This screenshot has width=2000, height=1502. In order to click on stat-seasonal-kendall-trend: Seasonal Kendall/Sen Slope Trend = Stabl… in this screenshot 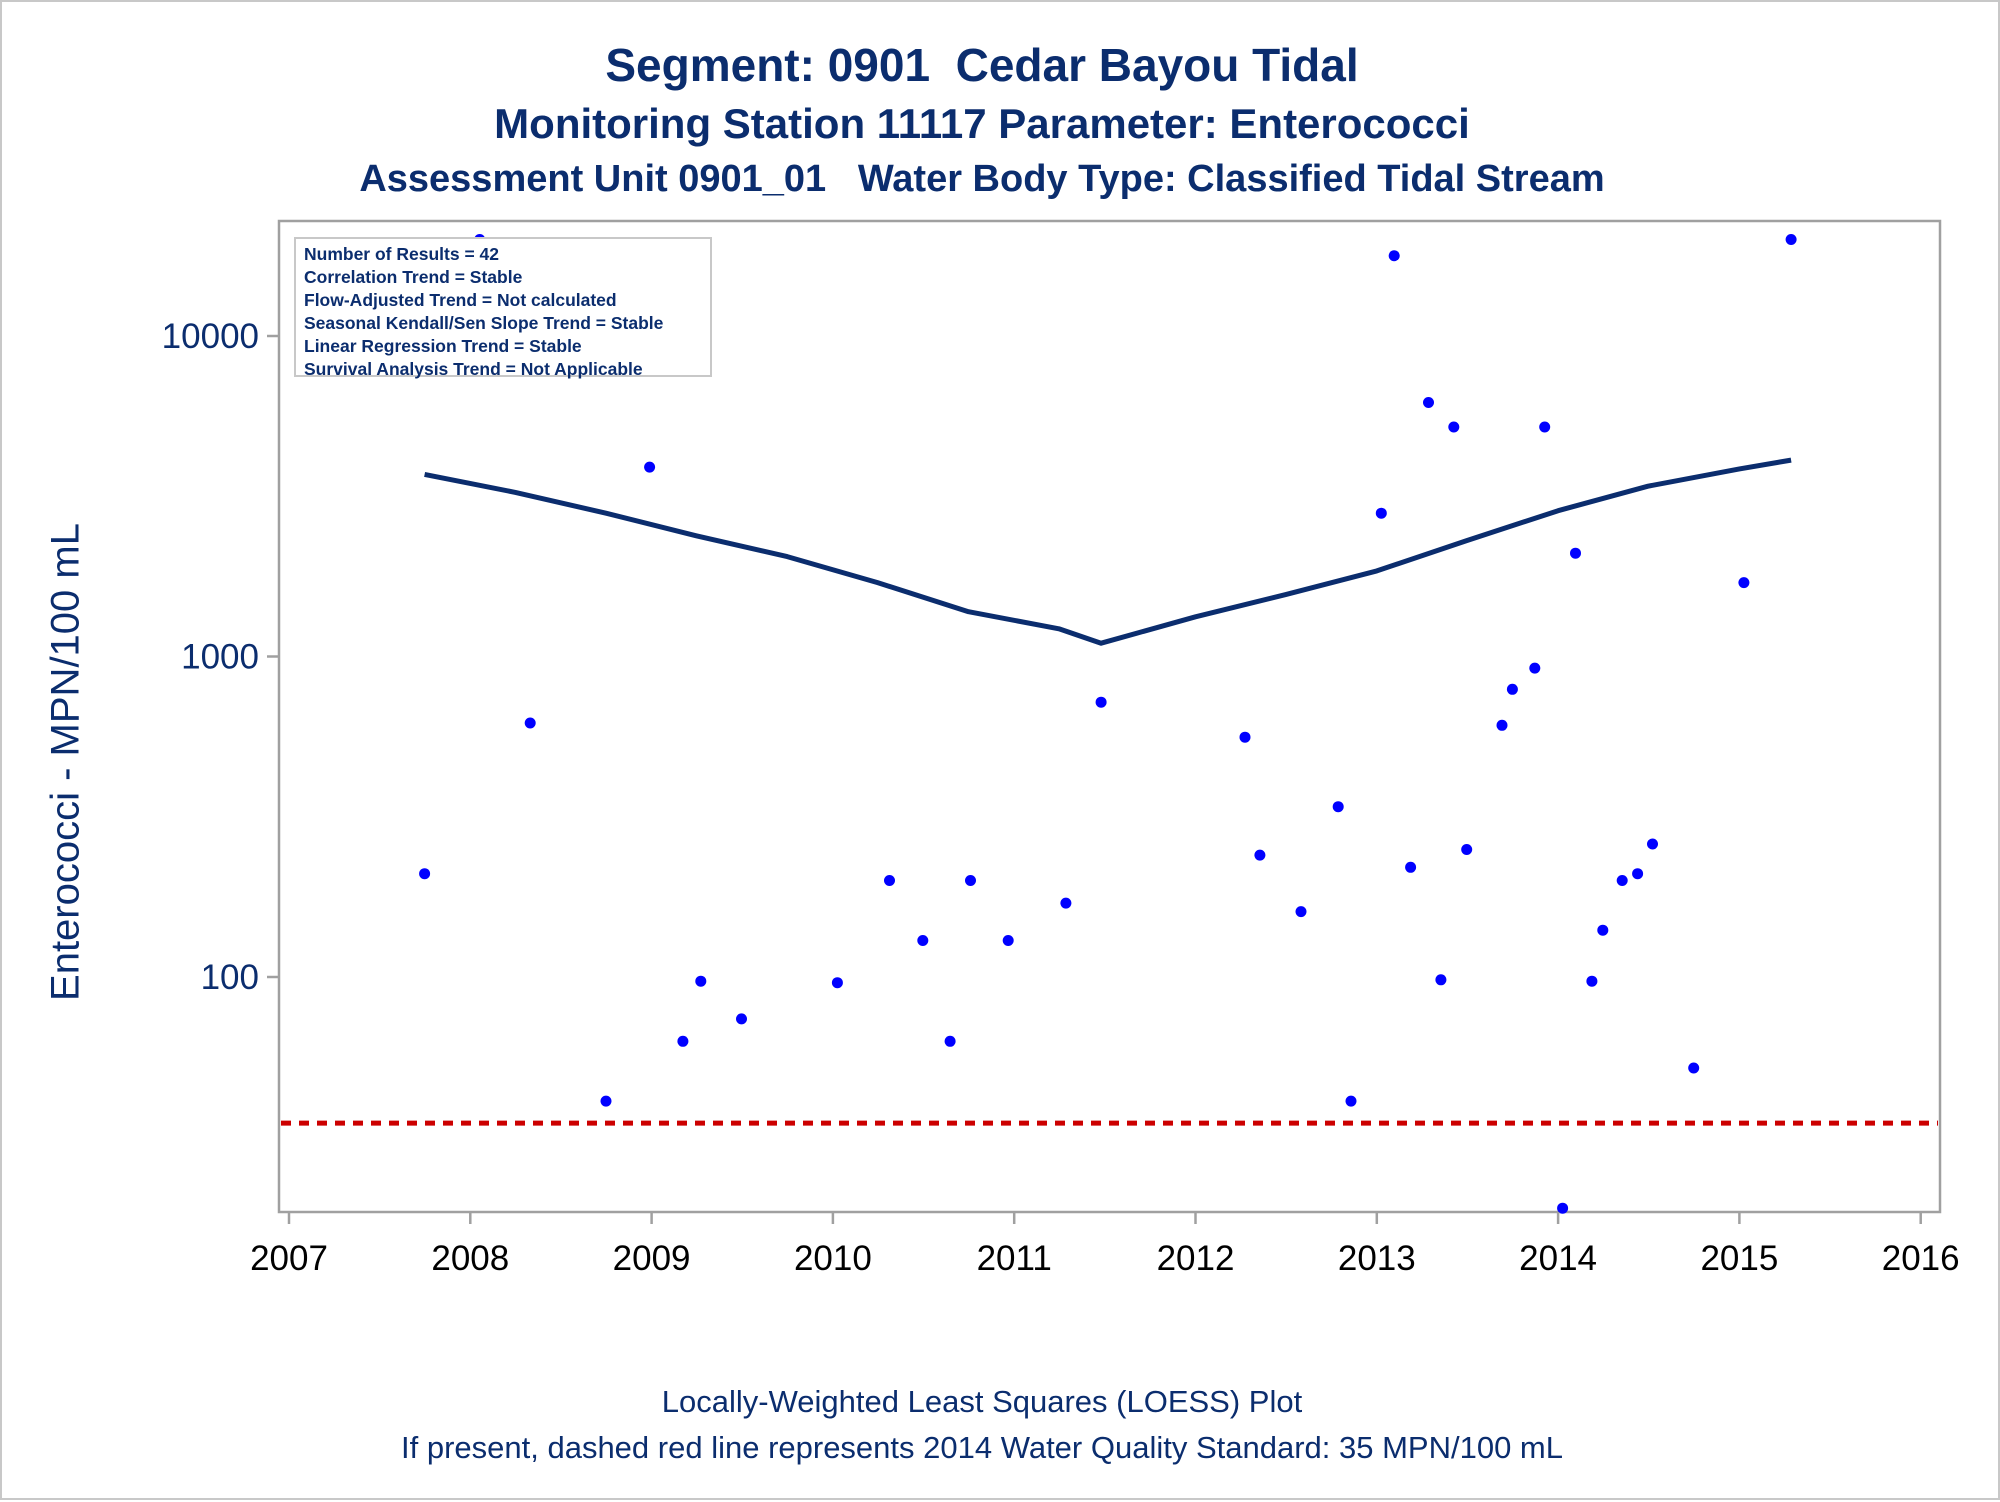, I will do `click(484, 323)`.